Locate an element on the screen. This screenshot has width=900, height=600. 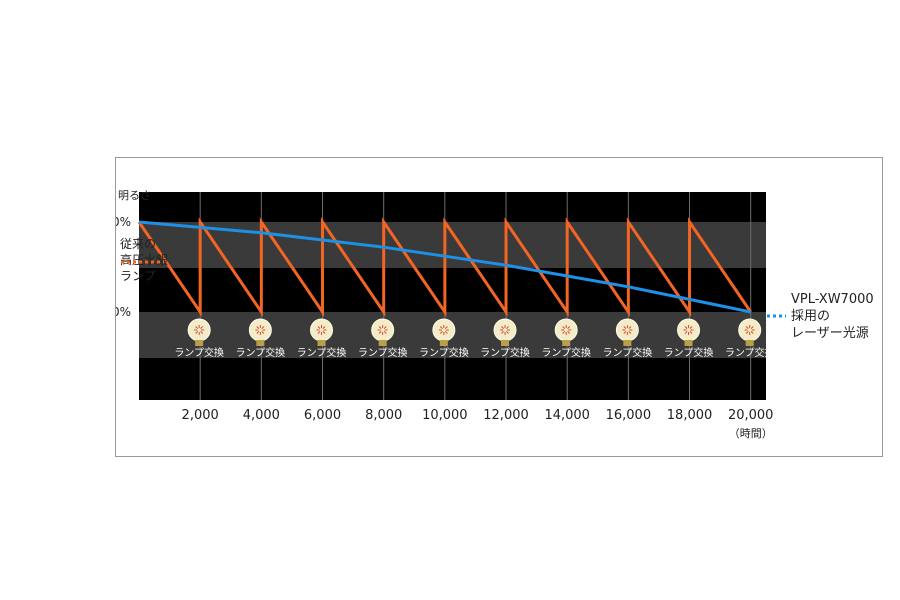
series-line-mercury-lamp is located at coordinates (444, 267).